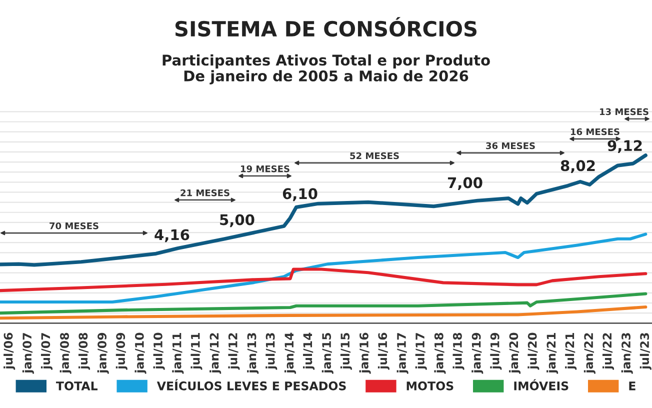 This screenshot has height=408, width=652. Describe the element at coordinates (159, 351) in the screenshot. I see `x-tick-label: jul/10` at that location.